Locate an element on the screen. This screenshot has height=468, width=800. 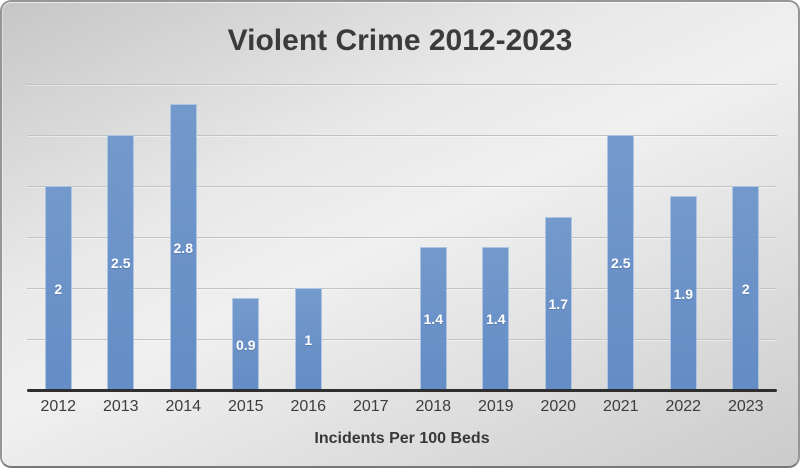
bar-data-label-2023: 2 is located at coordinates (745, 288).